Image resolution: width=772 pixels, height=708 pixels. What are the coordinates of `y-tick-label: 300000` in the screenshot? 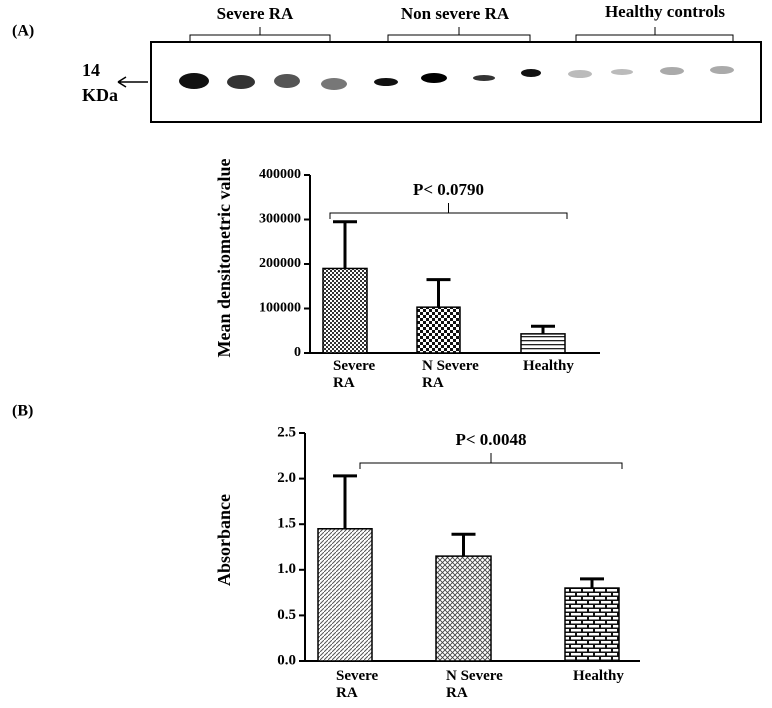 It's located at (280, 219).